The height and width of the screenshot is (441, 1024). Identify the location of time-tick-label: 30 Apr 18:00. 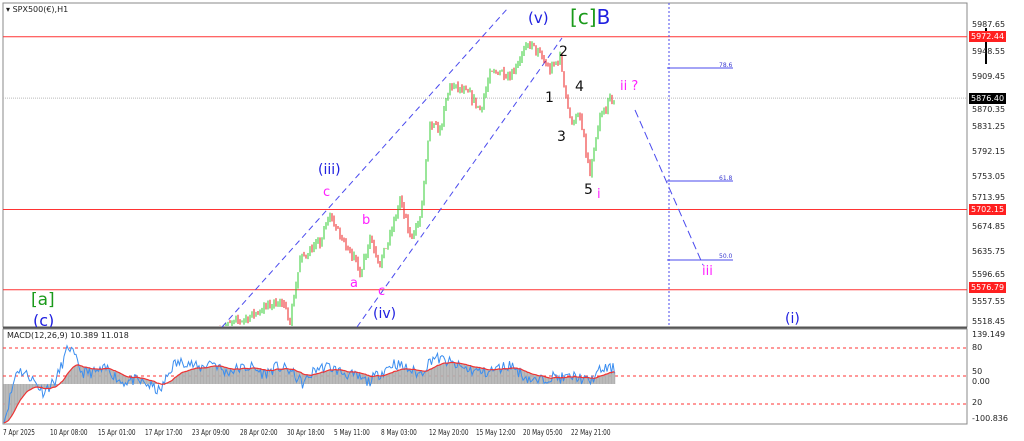
(305, 432).